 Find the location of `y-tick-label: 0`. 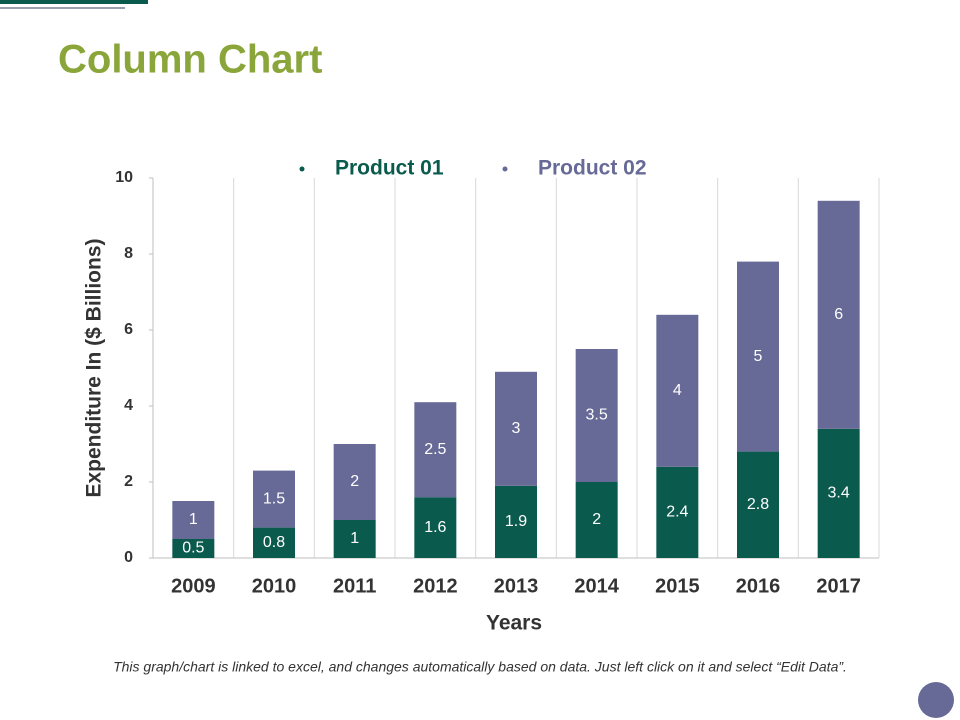

y-tick-label: 0 is located at coordinates (128, 557).